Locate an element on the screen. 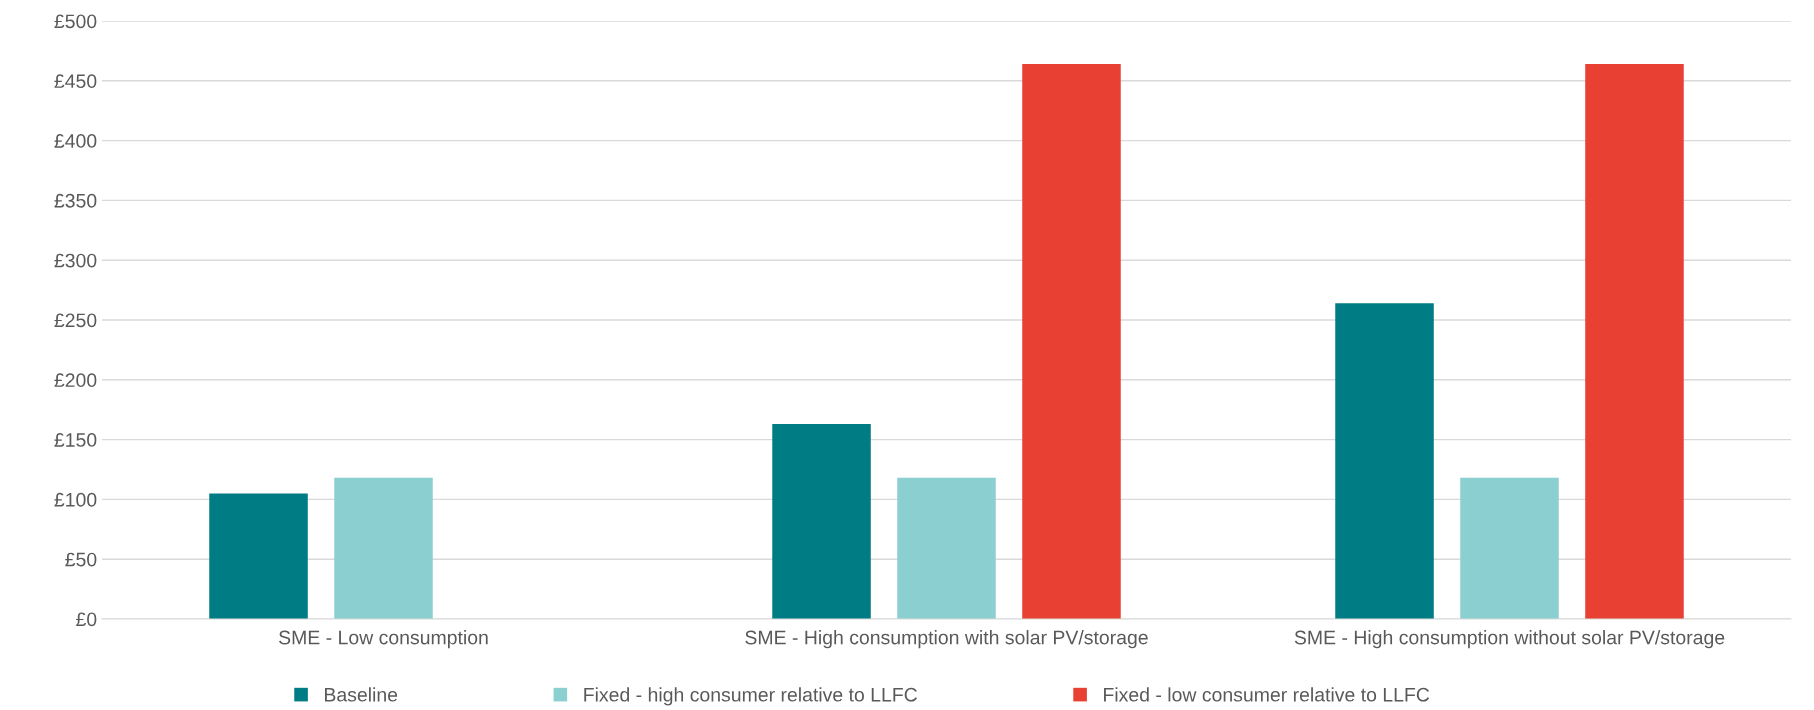 The height and width of the screenshot is (710, 1814). y-tick-label: £200 is located at coordinates (75, 380).